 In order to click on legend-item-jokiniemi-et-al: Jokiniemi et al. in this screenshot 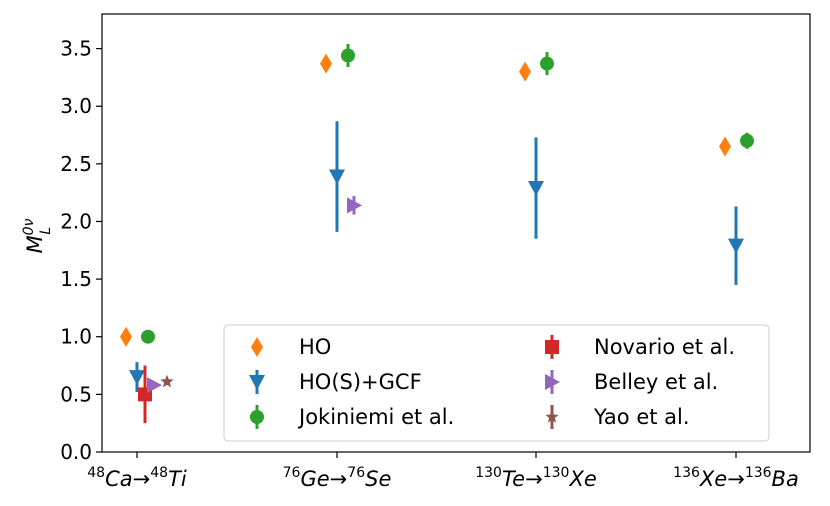, I will do `click(352, 417)`.